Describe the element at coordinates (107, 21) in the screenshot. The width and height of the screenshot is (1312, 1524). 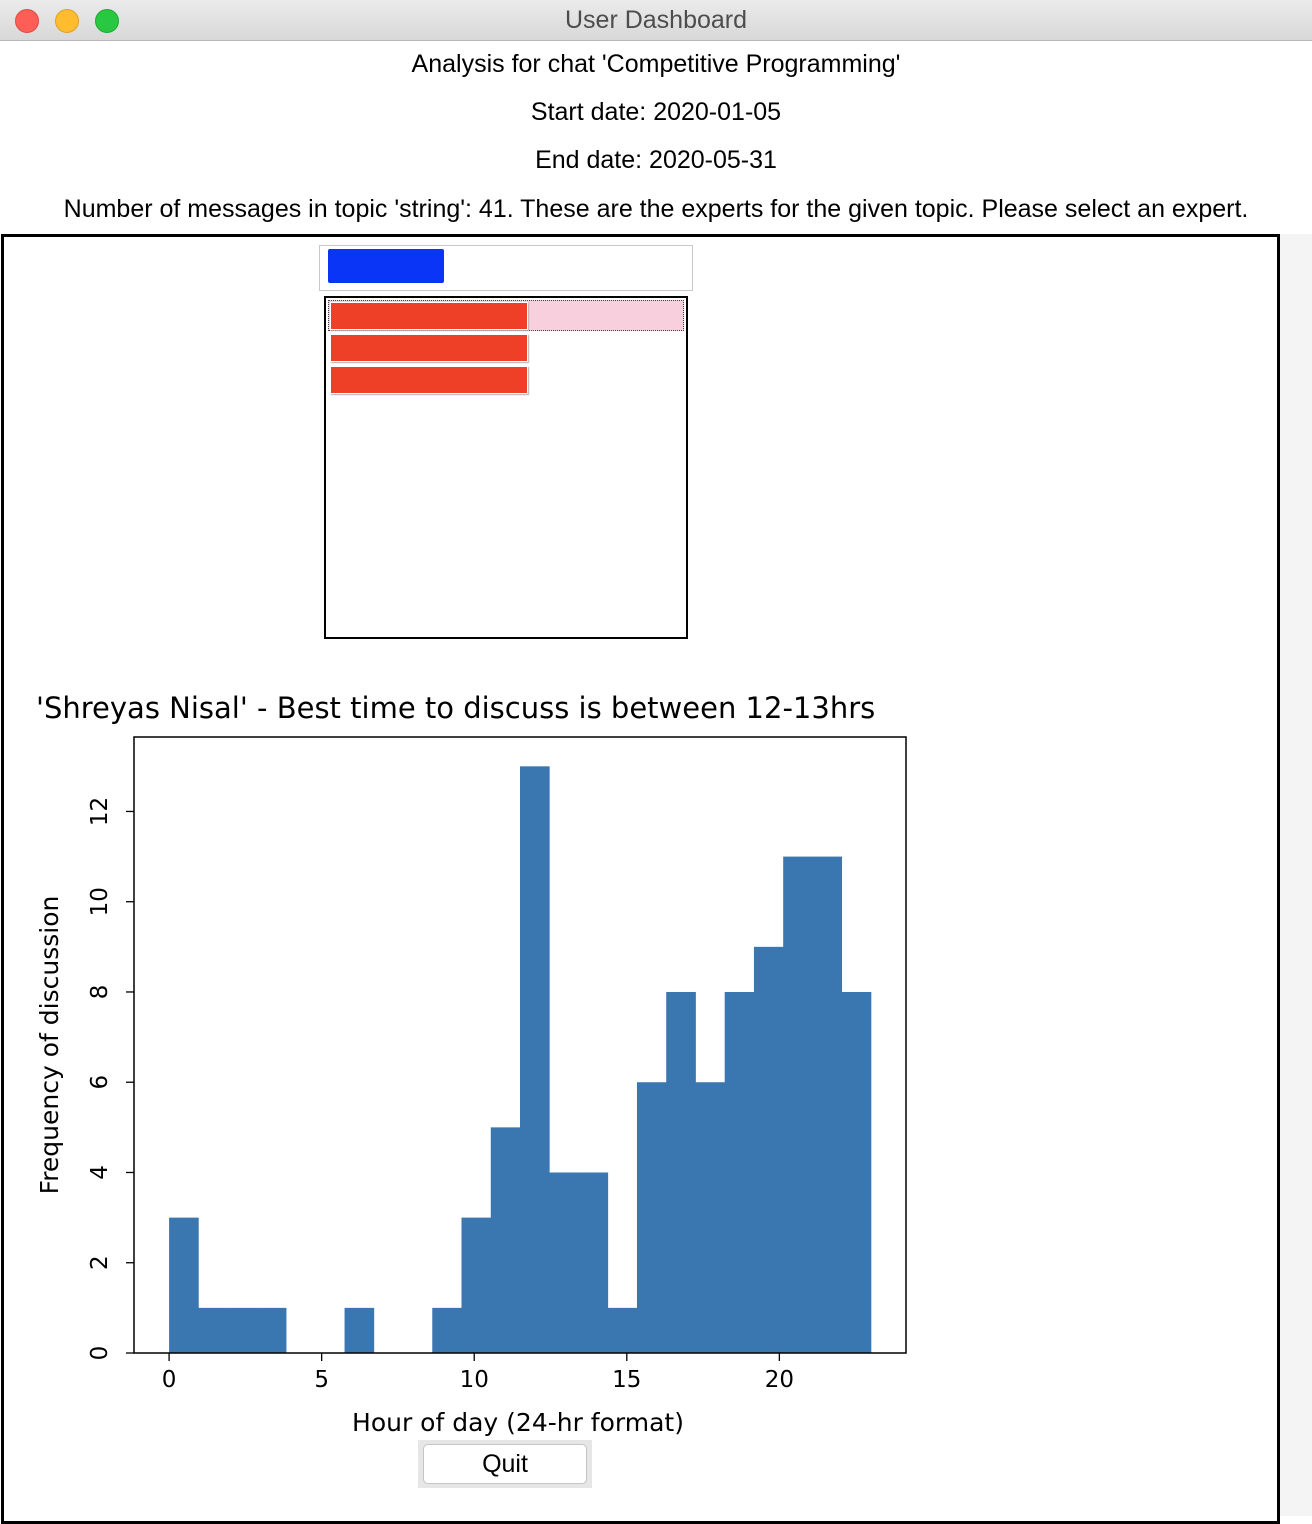
I see `maximize-window-button` at that location.